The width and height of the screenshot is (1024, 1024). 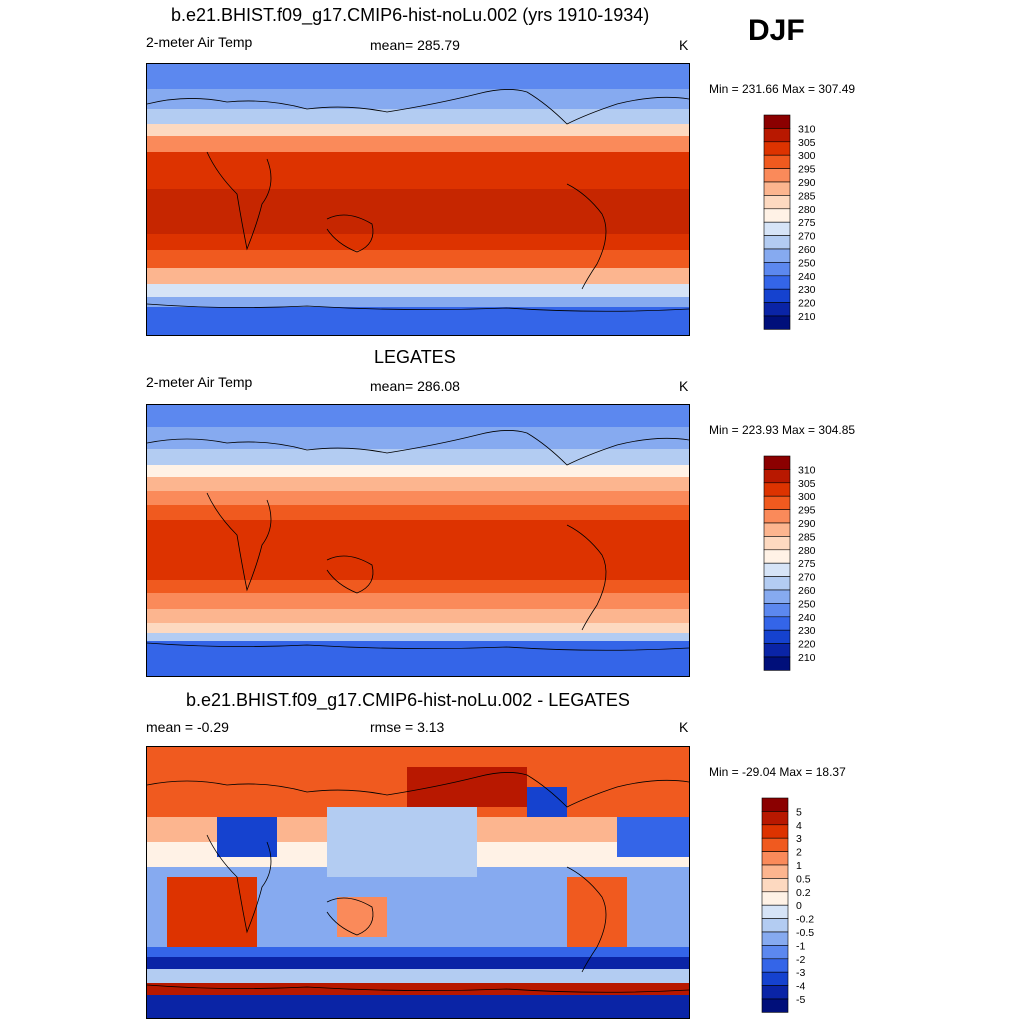 What do you see at coordinates (807, 223) in the screenshot?
I see `panel1-colorbar-tick: 275` at bounding box center [807, 223].